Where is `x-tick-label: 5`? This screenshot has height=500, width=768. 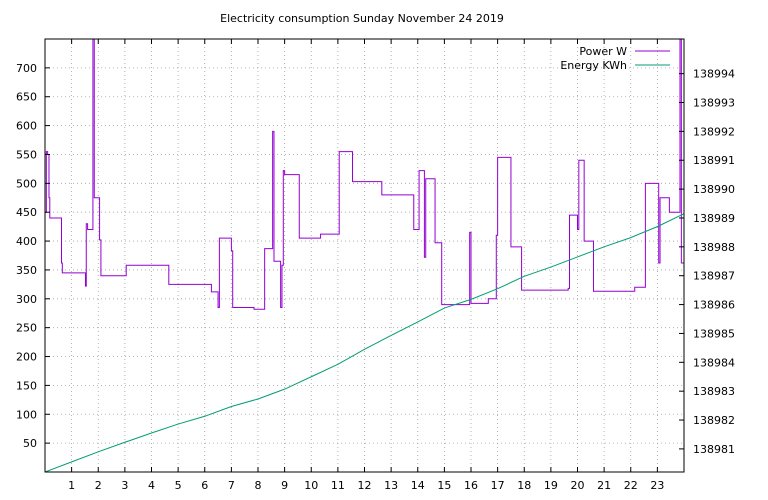 x-tick-label: 5 is located at coordinates (178, 485).